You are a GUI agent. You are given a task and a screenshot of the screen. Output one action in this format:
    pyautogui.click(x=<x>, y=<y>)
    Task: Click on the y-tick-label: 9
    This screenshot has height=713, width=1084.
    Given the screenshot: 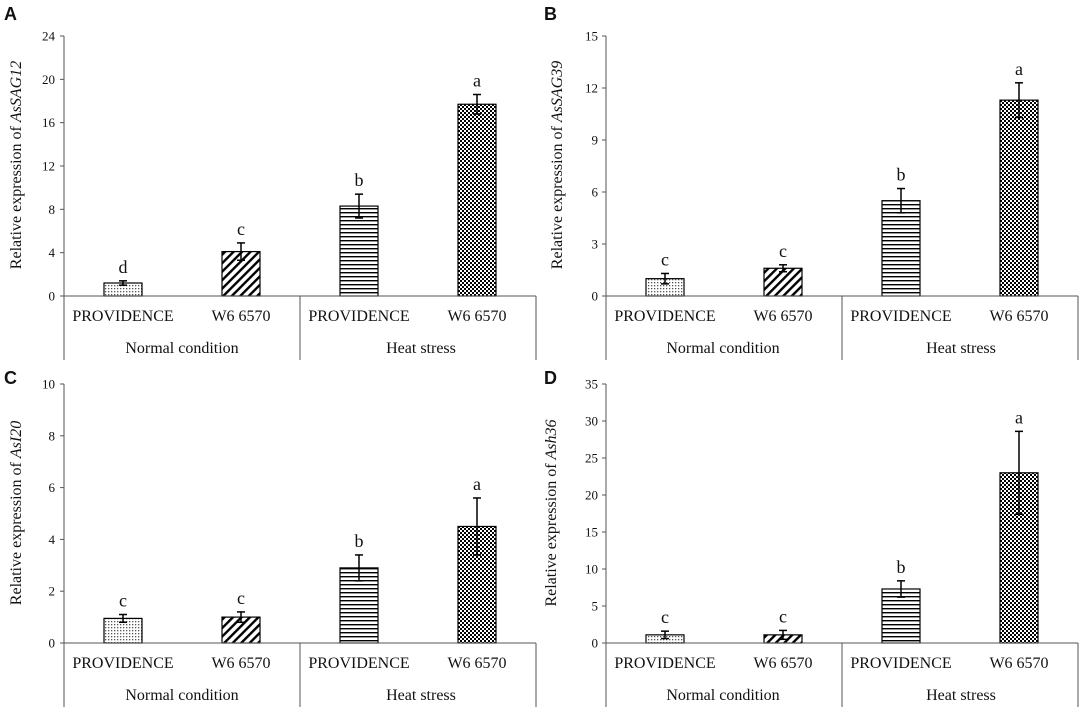 What is the action you would take?
    pyautogui.click(x=595, y=140)
    